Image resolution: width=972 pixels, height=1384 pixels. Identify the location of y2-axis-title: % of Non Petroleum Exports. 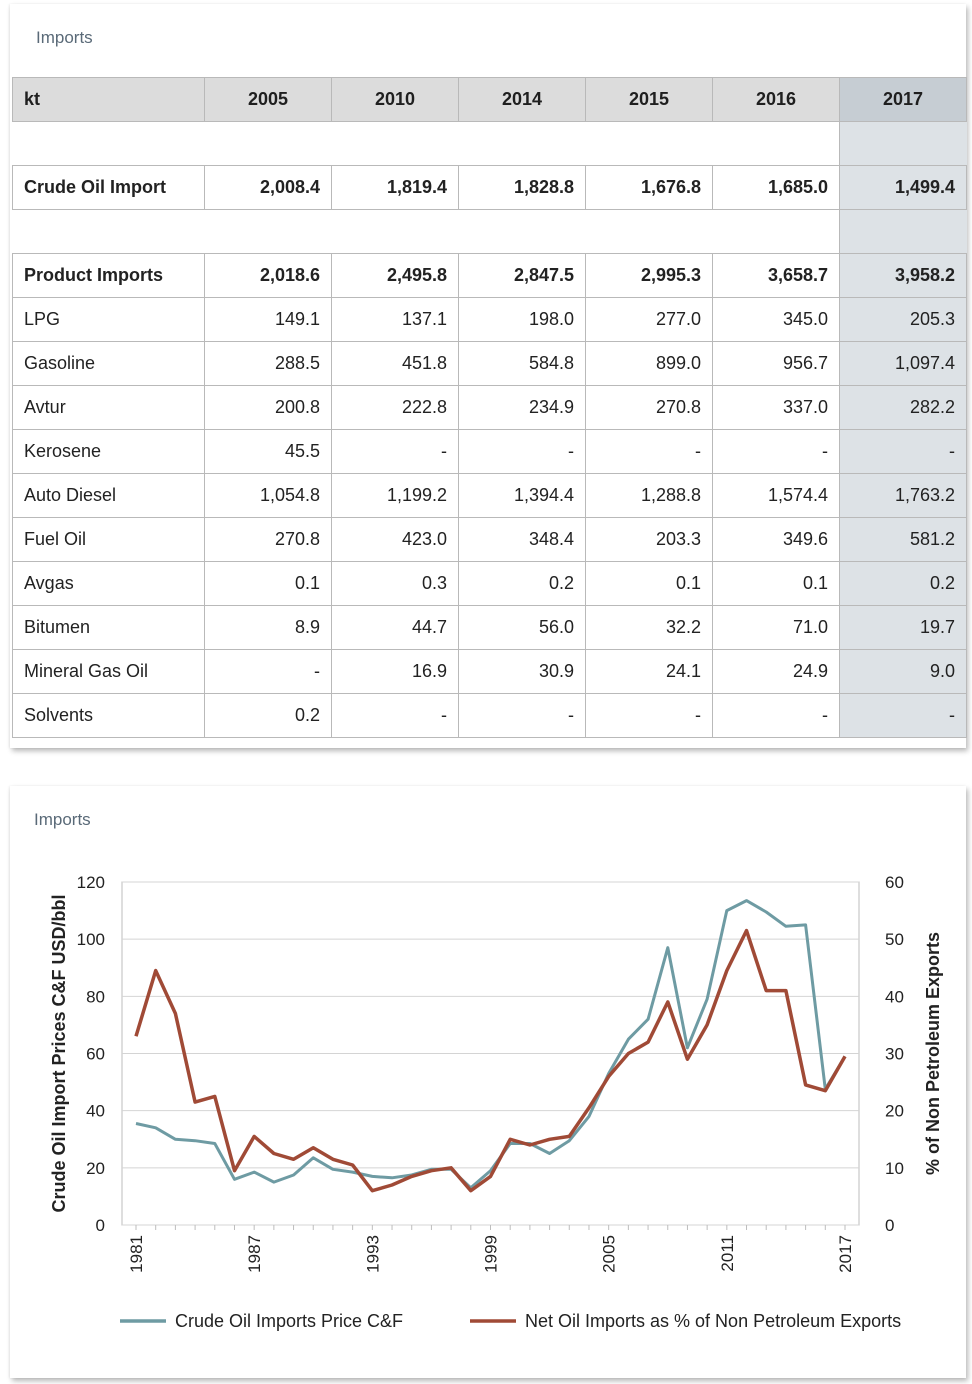
(933, 1053).